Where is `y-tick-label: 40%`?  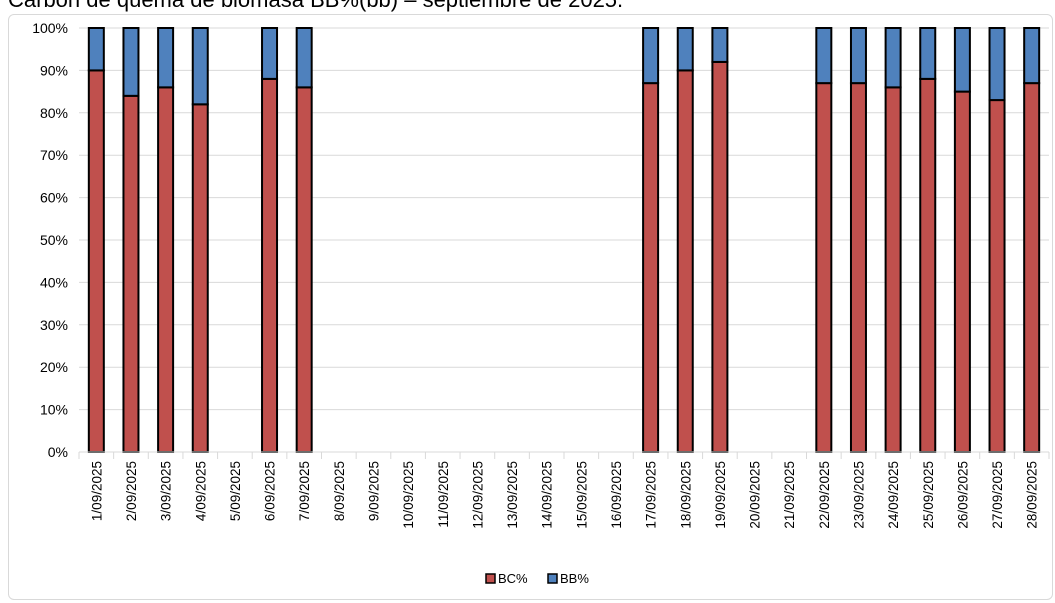
y-tick-label: 40% is located at coordinates (54, 282).